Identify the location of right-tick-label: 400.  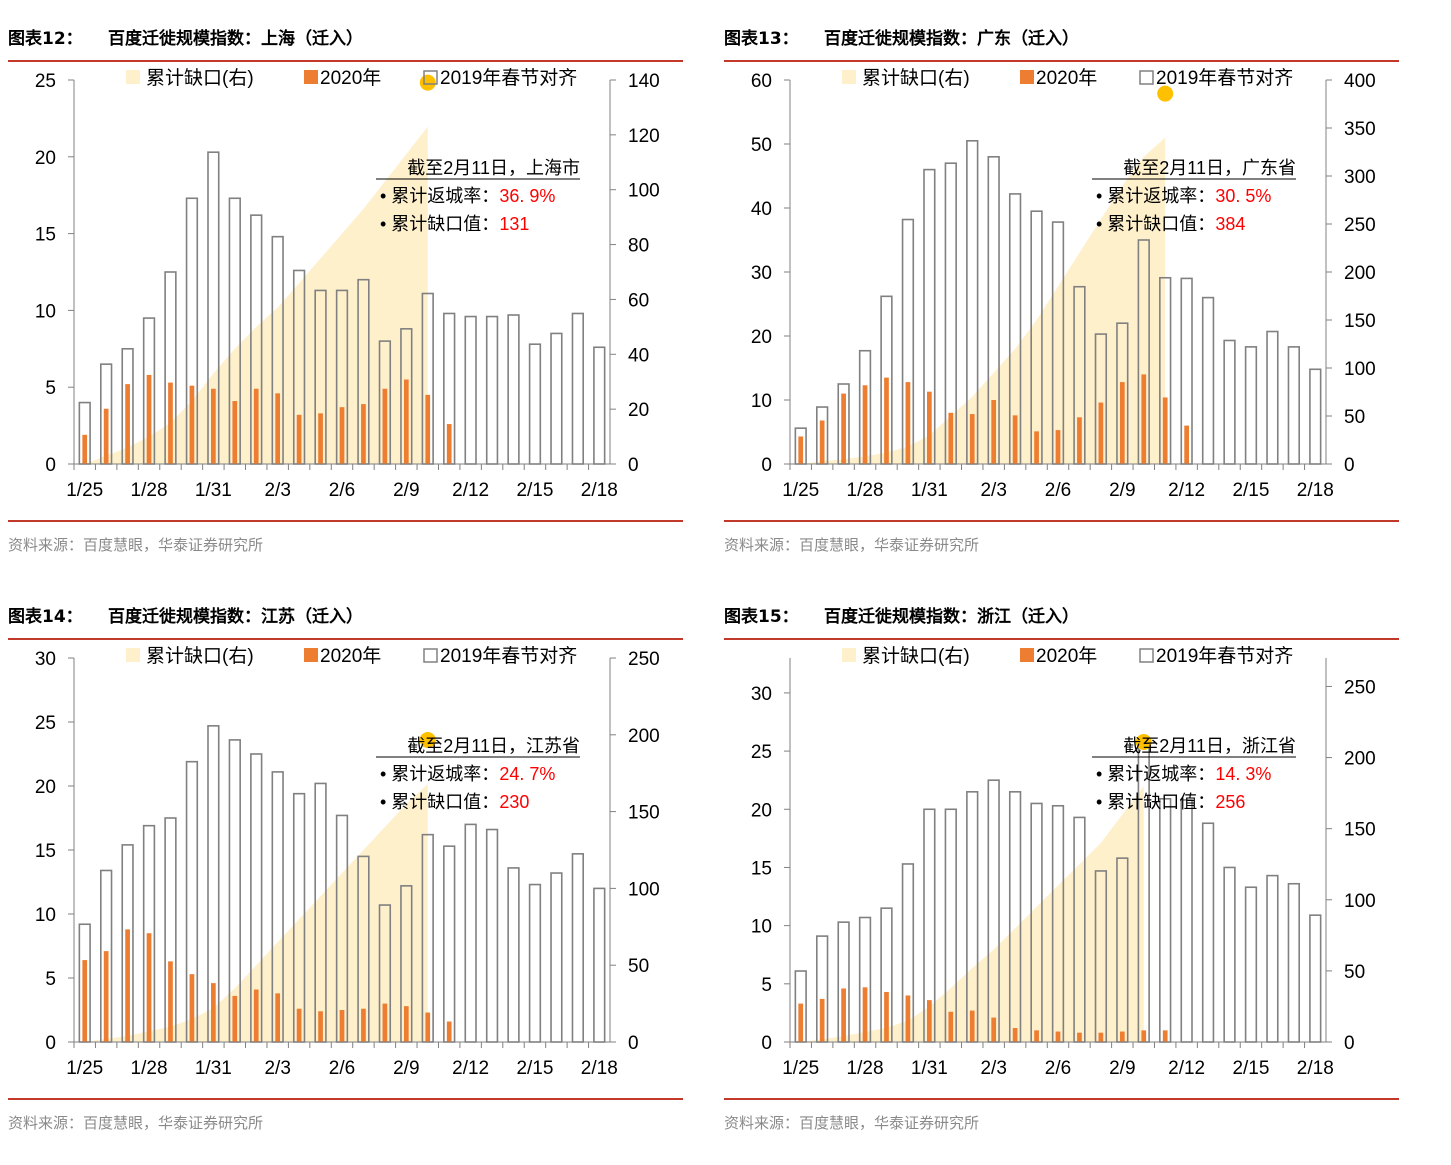
(1360, 81).